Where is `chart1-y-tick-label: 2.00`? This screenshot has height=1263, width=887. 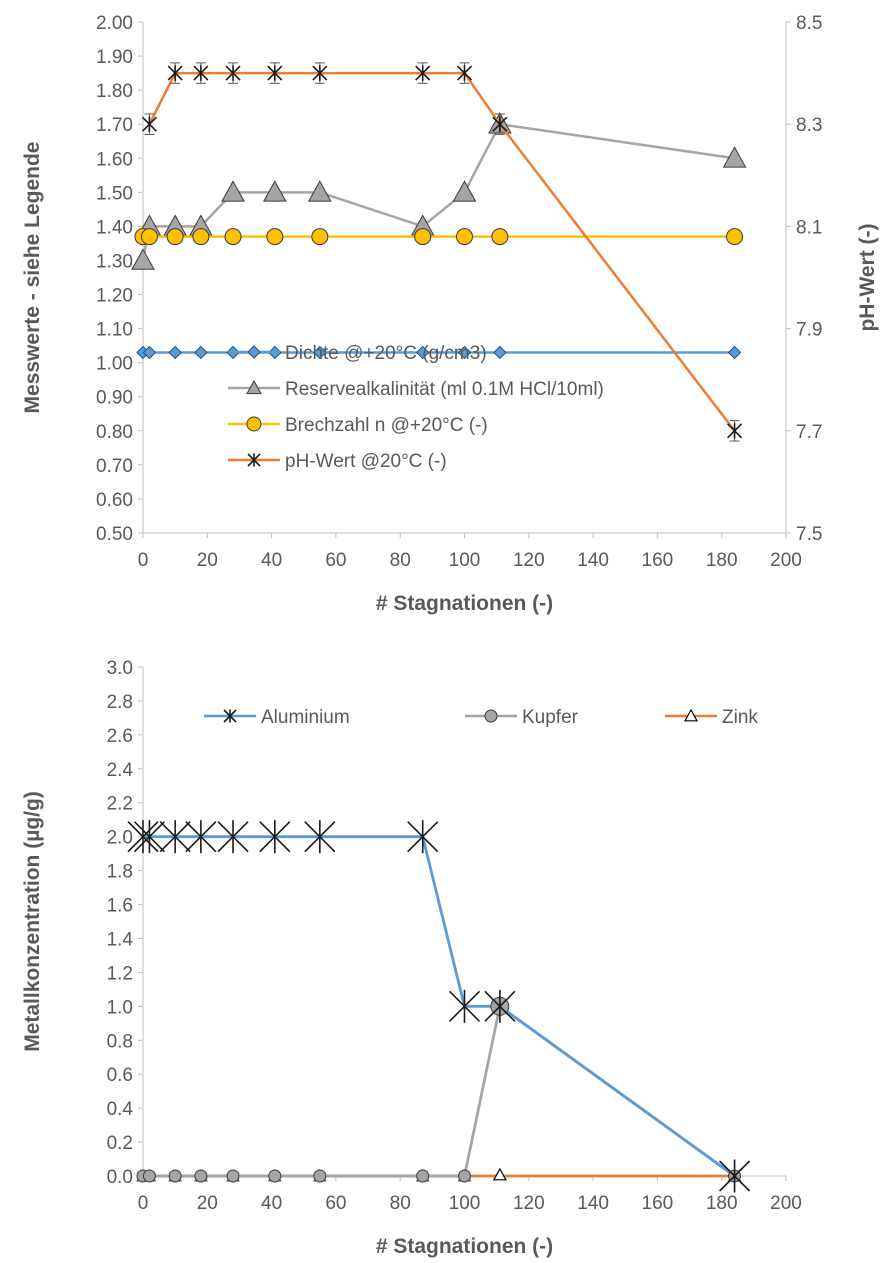
chart1-y-tick-label: 2.00 is located at coordinates (114, 23).